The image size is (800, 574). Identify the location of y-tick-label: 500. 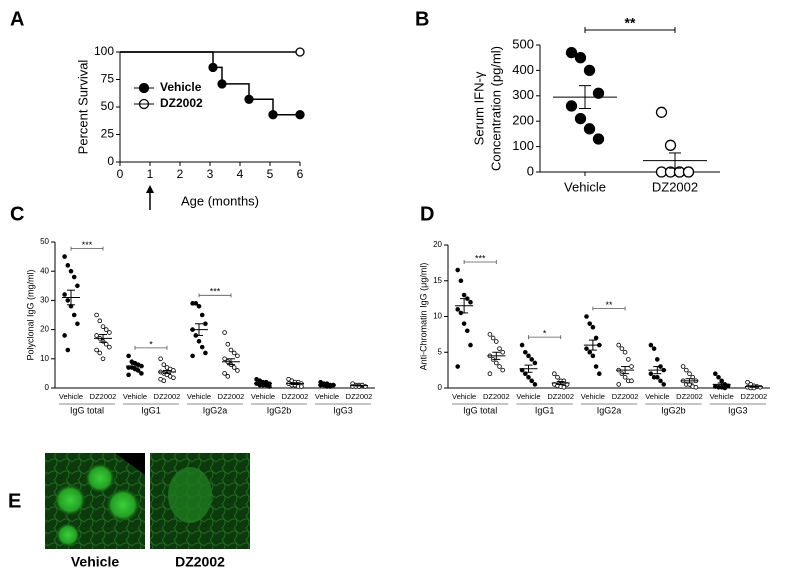
(523, 43).